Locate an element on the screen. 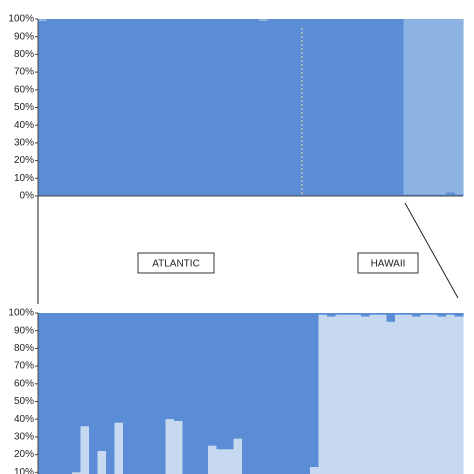 The width and height of the screenshot is (474, 474). y-tick-label: 30% is located at coordinates (24, 143).